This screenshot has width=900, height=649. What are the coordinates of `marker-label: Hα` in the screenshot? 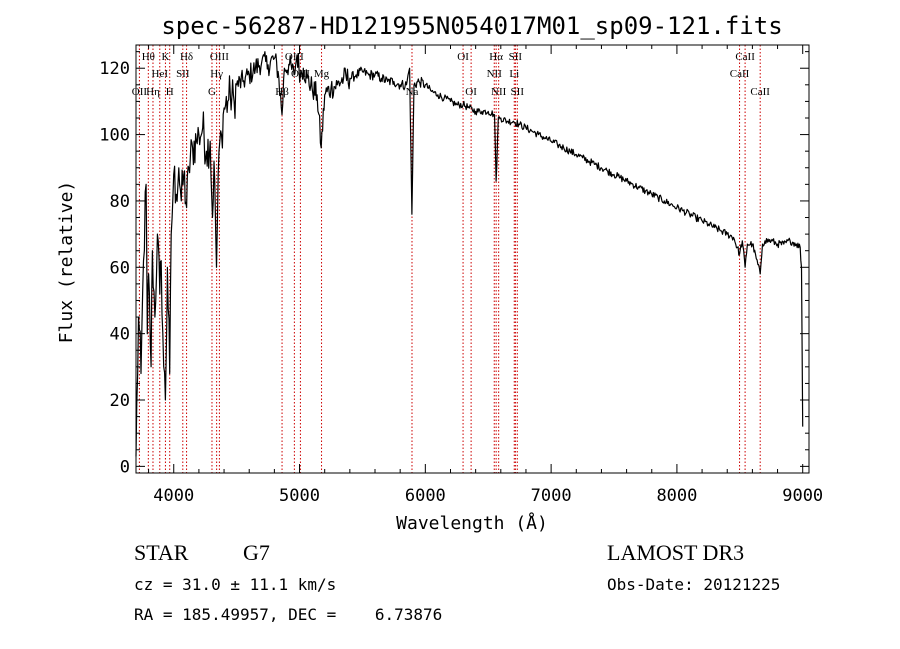 It's located at (496, 57).